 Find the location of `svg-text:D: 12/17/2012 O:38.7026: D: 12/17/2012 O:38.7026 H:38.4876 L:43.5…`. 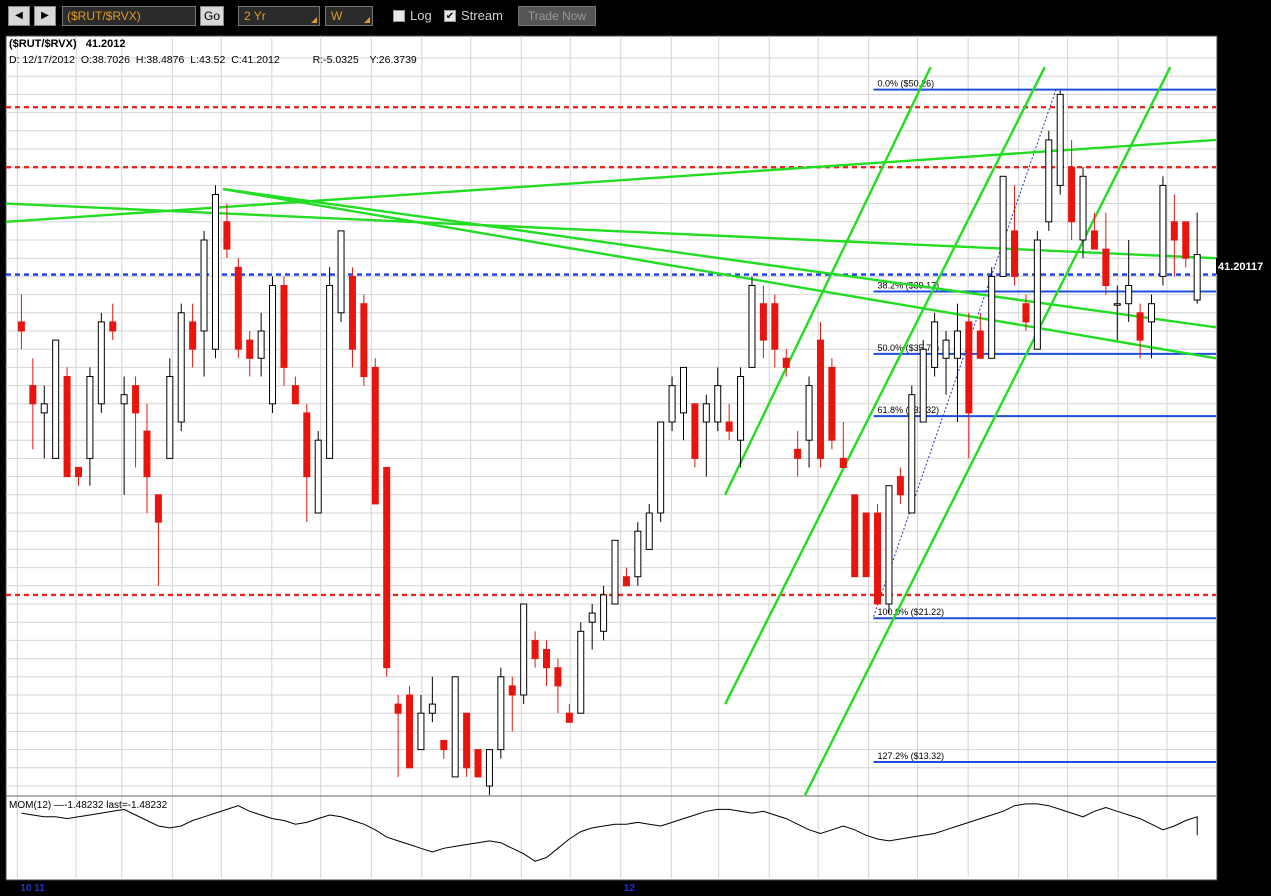

svg-text:D: 12/17/2012 O:38.7026: D: 12/17/2012 O:38.7026 H:38.4876 L:43.5… is located at coordinates (213, 60).